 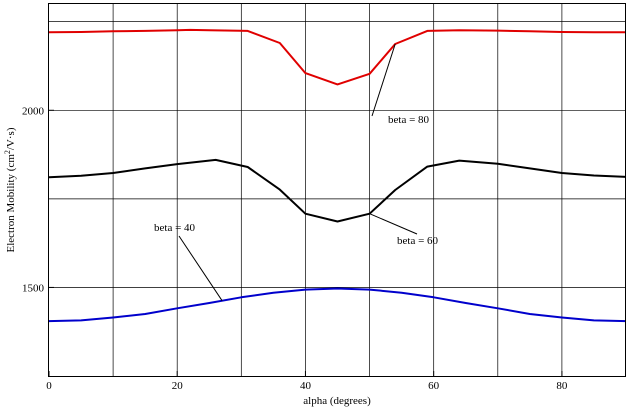 I want to click on y-axis-title: Electron Mobility (cm2/V·s), so click(x=10, y=189).